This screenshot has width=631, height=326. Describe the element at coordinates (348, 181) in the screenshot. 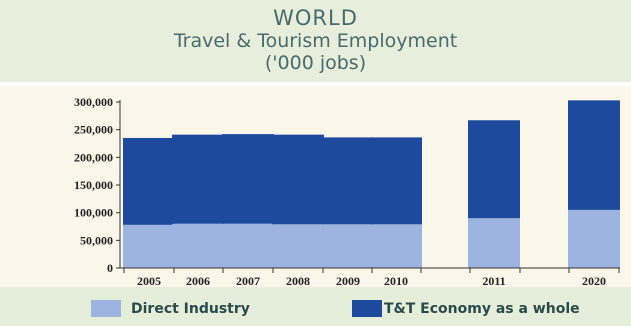

I see `bar-total-2009` at that location.